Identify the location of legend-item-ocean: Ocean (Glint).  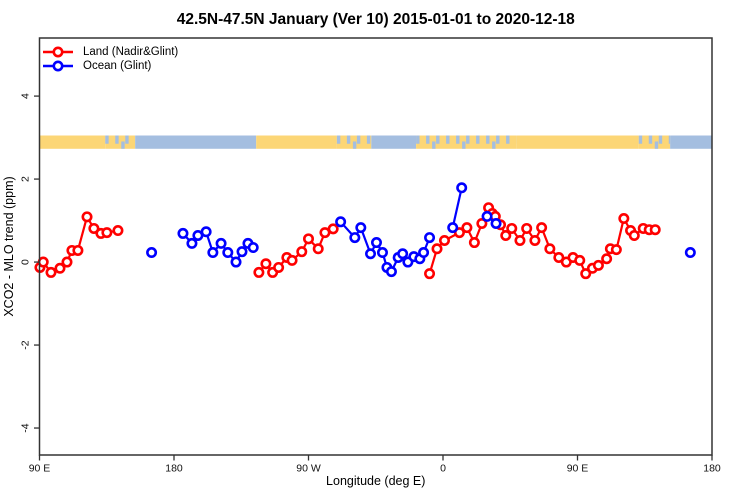
(110, 66).